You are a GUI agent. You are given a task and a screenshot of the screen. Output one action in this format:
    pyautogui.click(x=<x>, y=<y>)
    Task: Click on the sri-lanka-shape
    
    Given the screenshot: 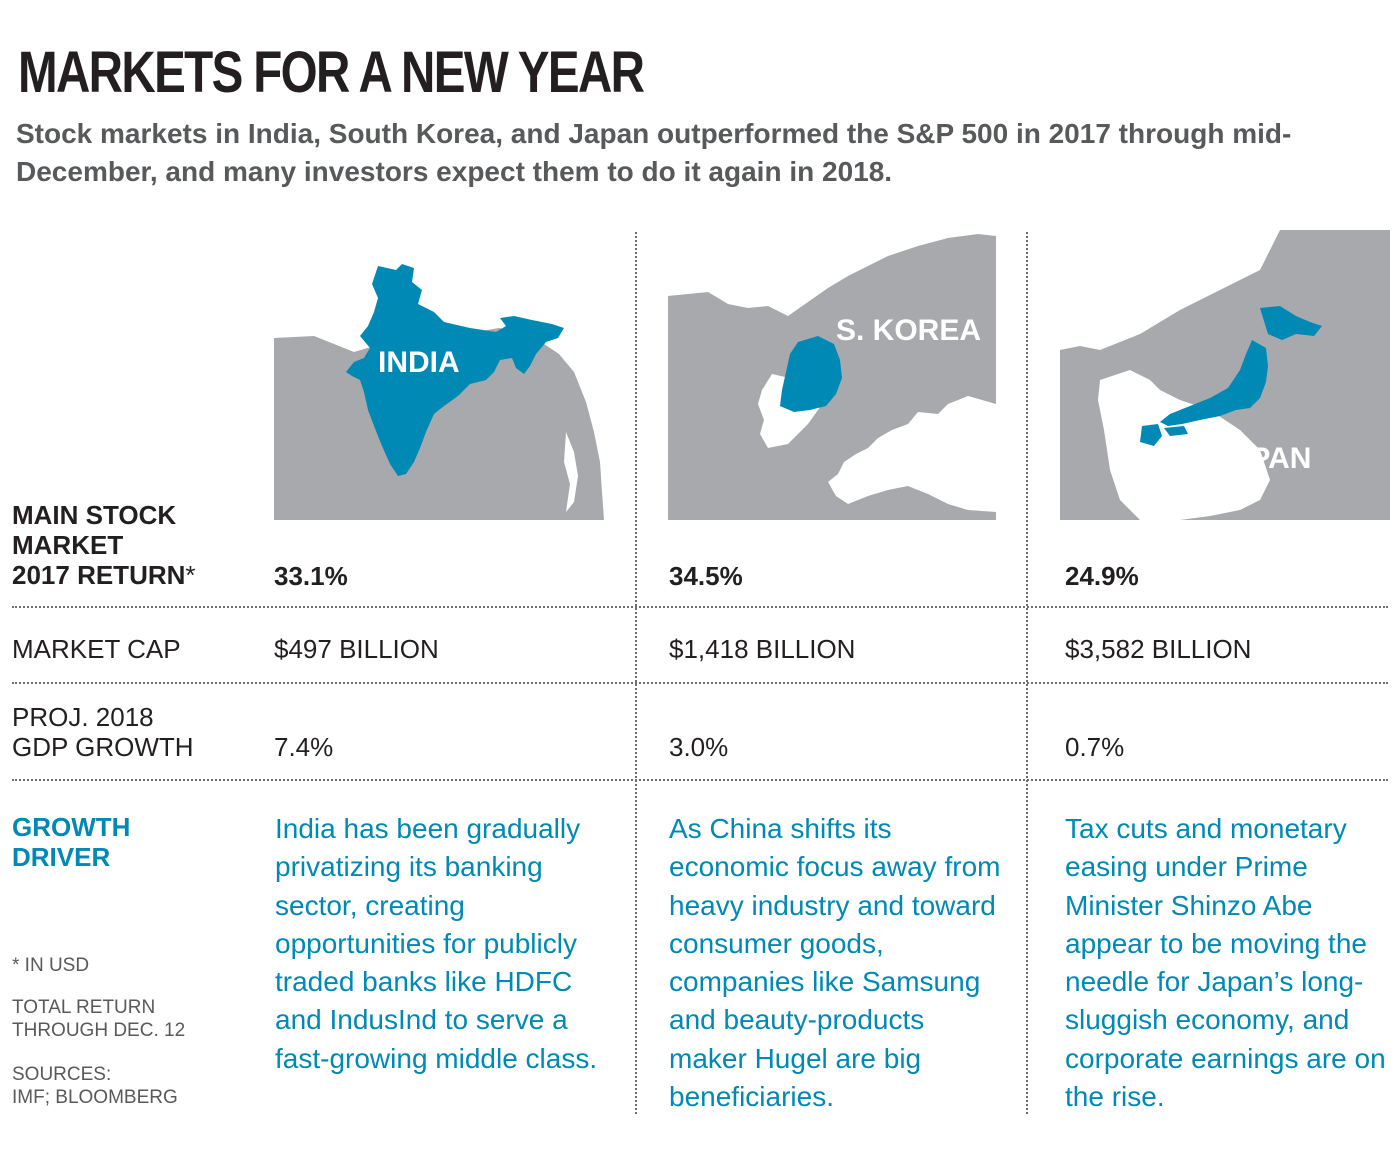 What is the action you would take?
    pyautogui.click(x=428, y=486)
    